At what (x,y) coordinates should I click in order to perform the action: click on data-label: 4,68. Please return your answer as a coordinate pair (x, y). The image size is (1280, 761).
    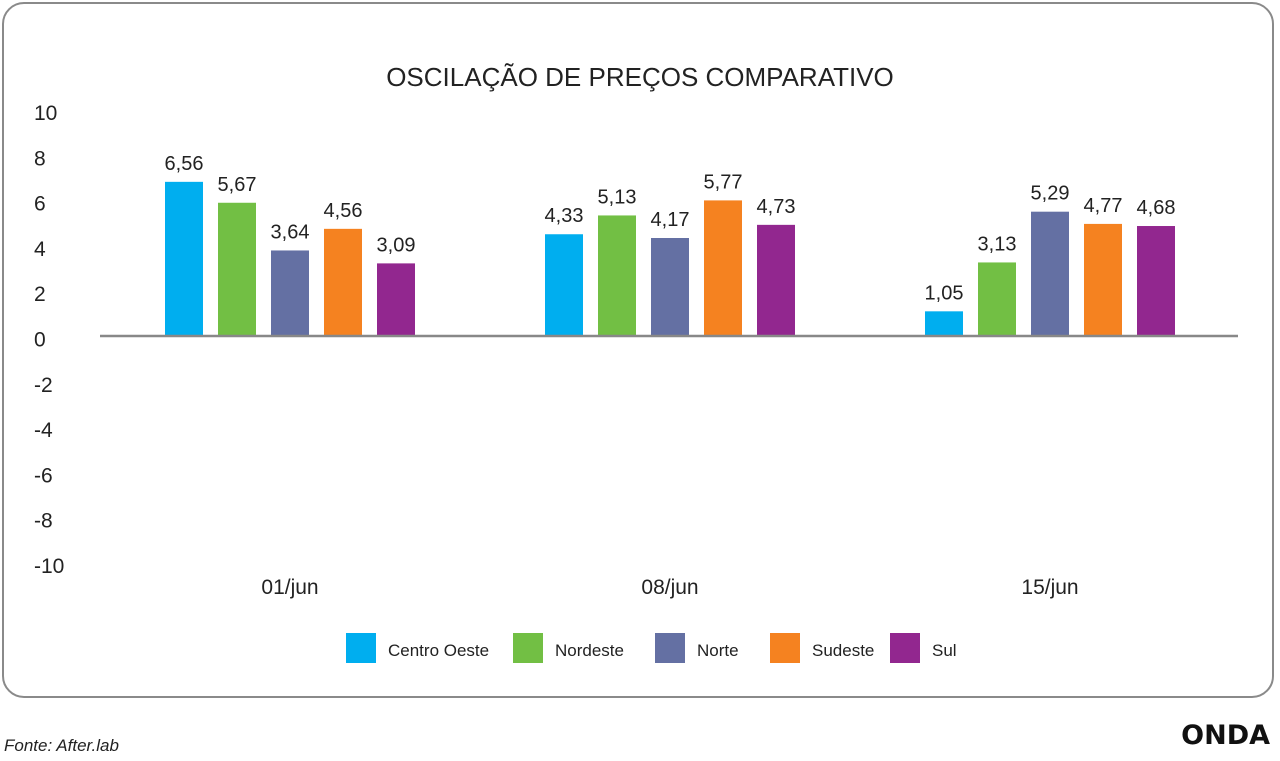
    Looking at the image, I should click on (1156, 208).